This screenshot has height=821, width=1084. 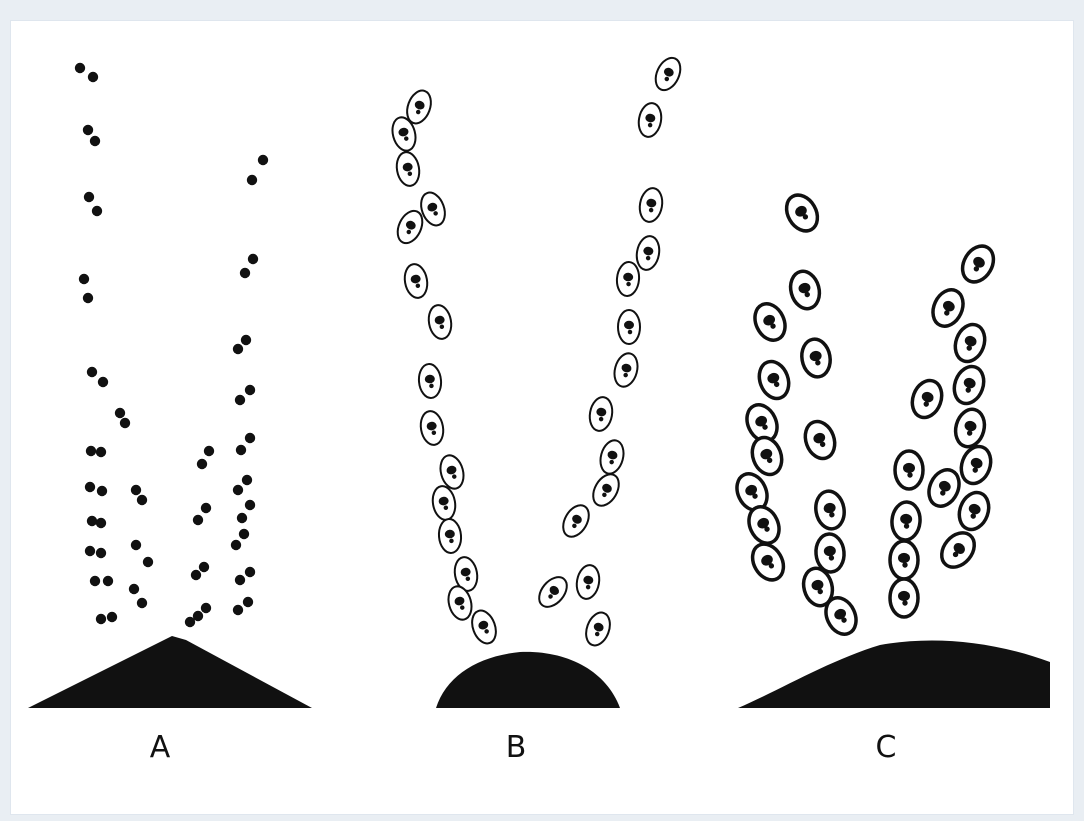 What do you see at coordinates (894, 674) in the screenshot?
I see `panel-c-ground-plateau` at bounding box center [894, 674].